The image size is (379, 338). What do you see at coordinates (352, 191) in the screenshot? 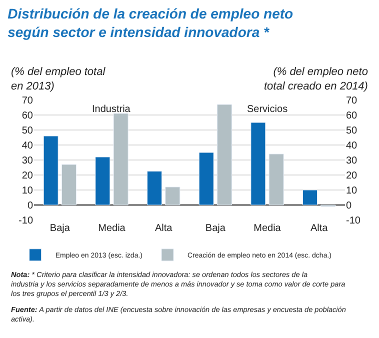
I see `y2-tick-label: 10` at bounding box center [352, 191].